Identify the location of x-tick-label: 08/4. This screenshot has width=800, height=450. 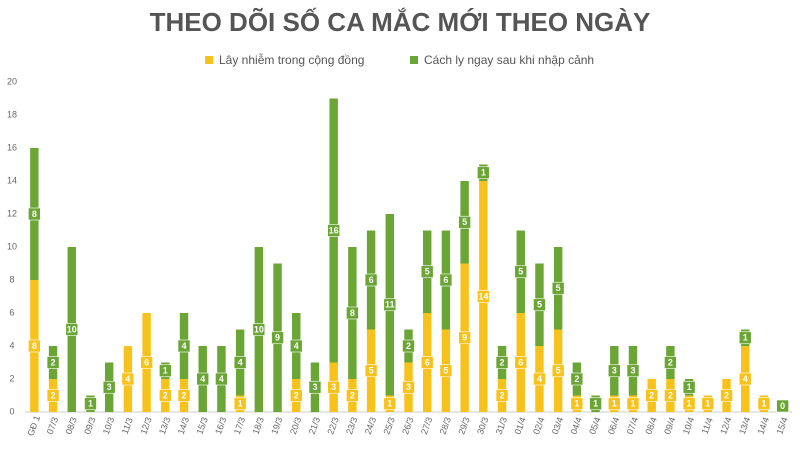
(650, 426).